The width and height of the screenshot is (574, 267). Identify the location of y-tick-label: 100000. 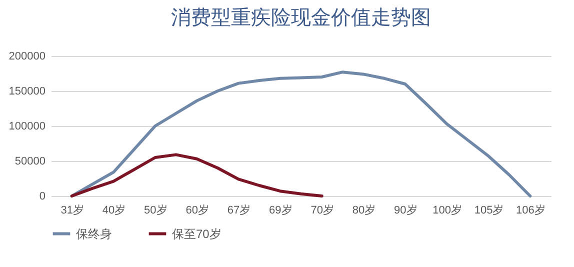
(27, 126).